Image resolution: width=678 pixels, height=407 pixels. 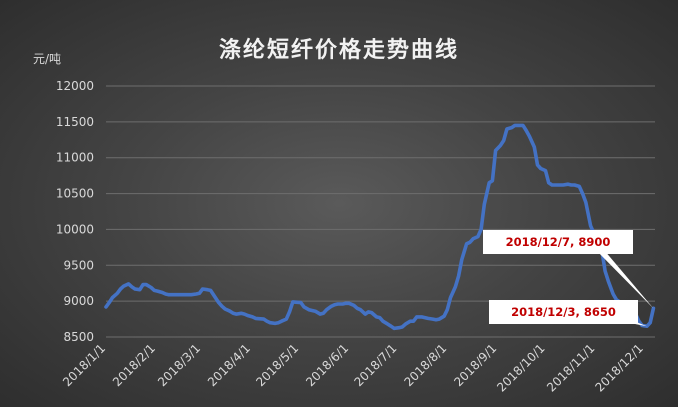 What do you see at coordinates (75, 211) in the screenshot?
I see `y-axis-ticks: 8500 9000 9500 10000 10500 11000 11500 12000` at bounding box center [75, 211].